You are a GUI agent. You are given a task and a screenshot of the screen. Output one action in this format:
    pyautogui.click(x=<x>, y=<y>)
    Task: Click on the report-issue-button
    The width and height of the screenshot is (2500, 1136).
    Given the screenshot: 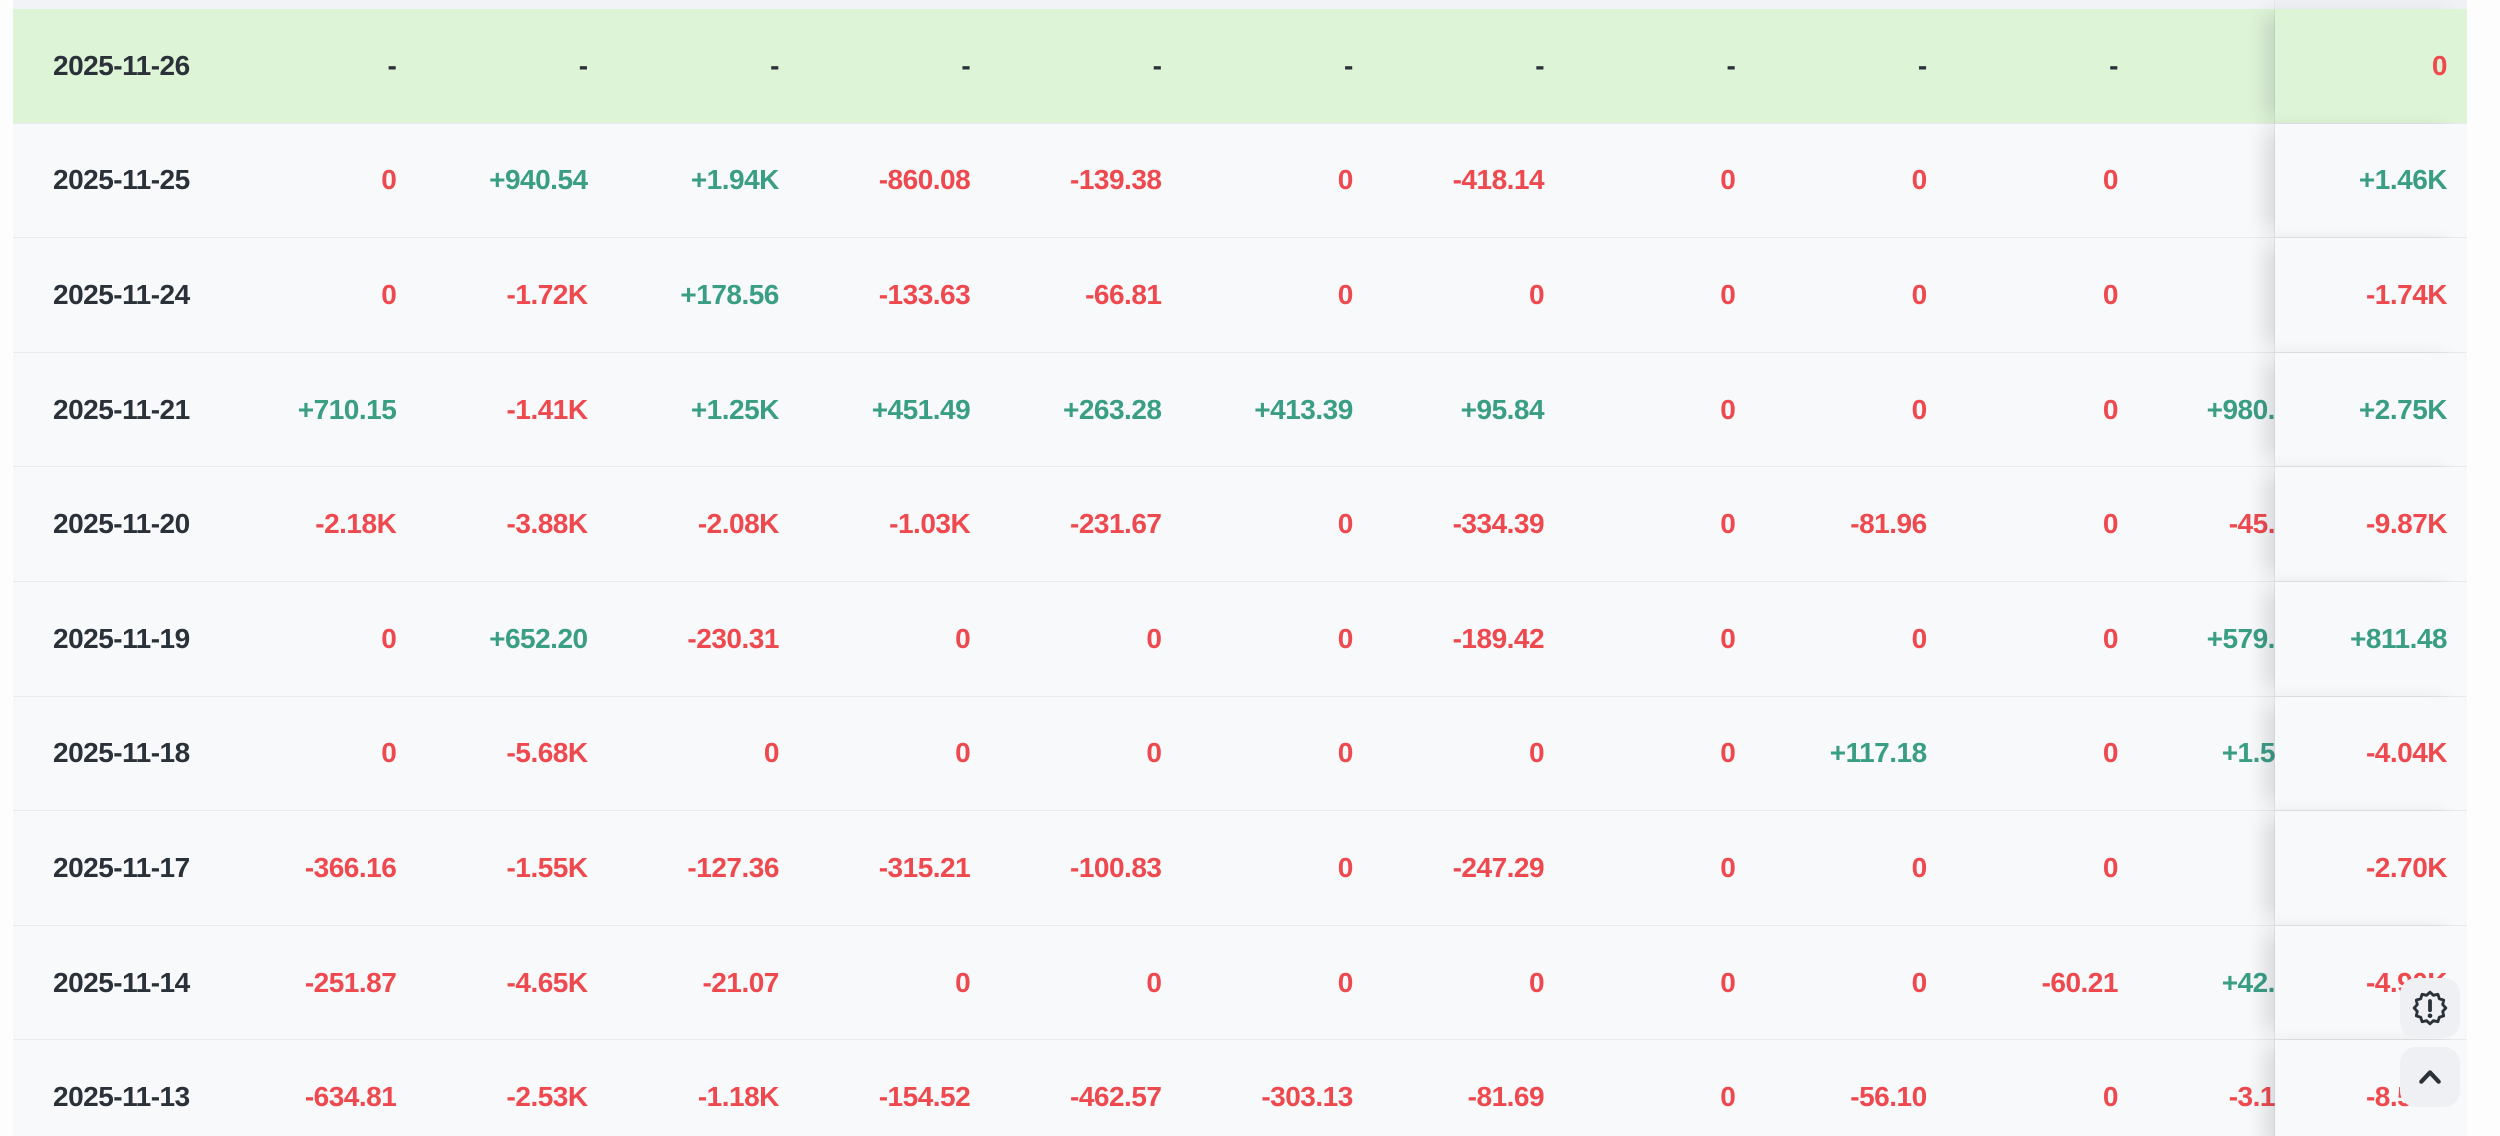 What is the action you would take?
    pyautogui.click(x=2430, y=1008)
    